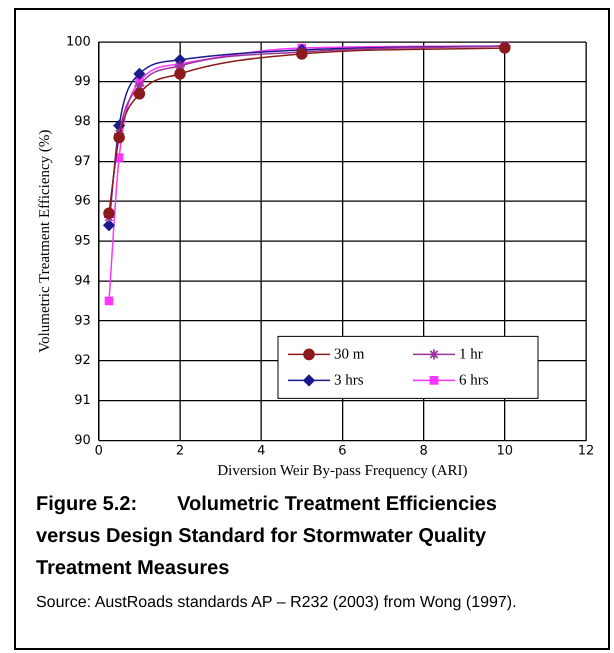 The height and width of the screenshot is (653, 614). I want to click on y-tick-label: 90, so click(82, 440).